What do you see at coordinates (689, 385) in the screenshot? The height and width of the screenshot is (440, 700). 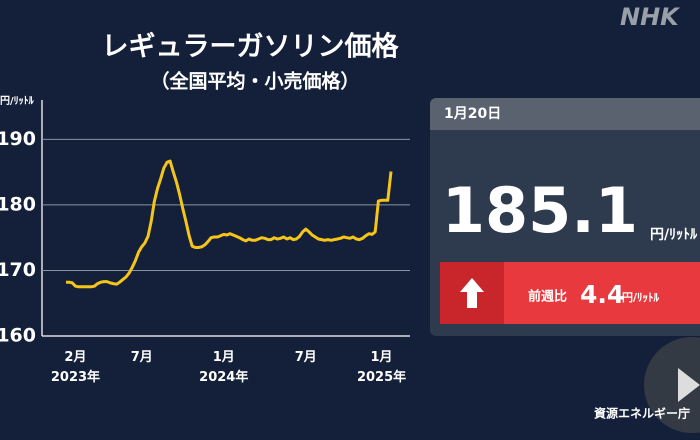 I see `play-icon` at bounding box center [689, 385].